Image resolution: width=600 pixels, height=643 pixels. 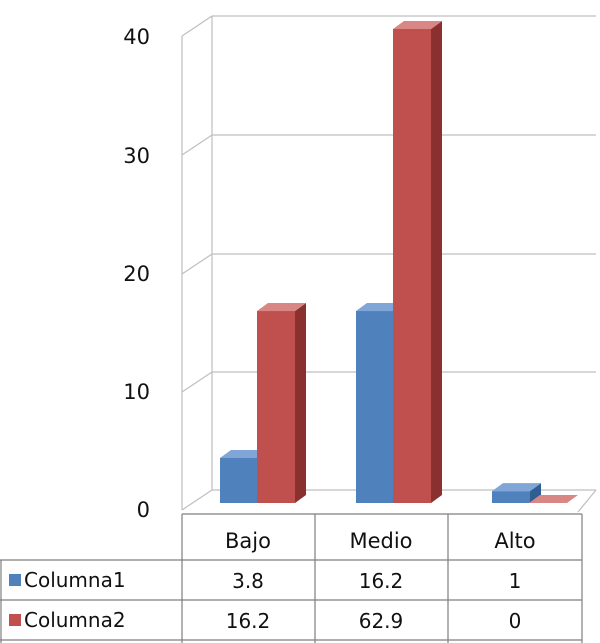 I want to click on bar-columna2-bajo, so click(x=276, y=407).